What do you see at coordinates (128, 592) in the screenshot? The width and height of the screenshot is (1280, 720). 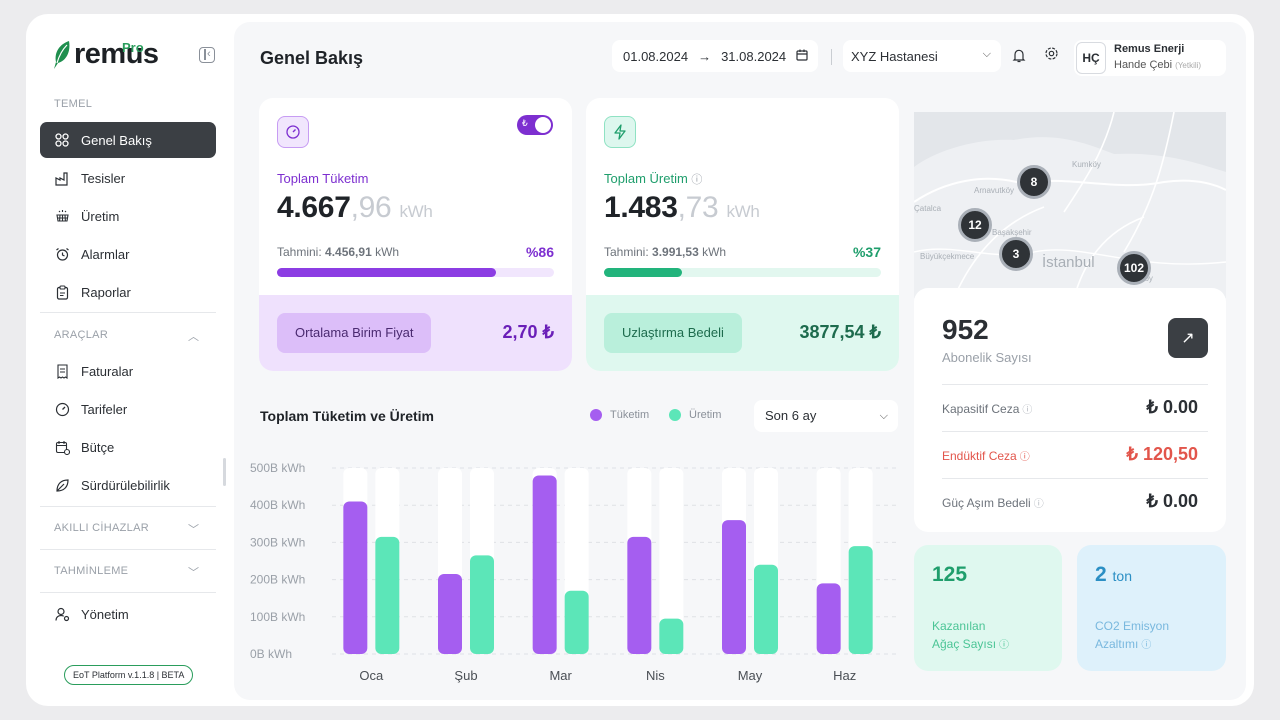 I see `sidebar-divider` at bounding box center [128, 592].